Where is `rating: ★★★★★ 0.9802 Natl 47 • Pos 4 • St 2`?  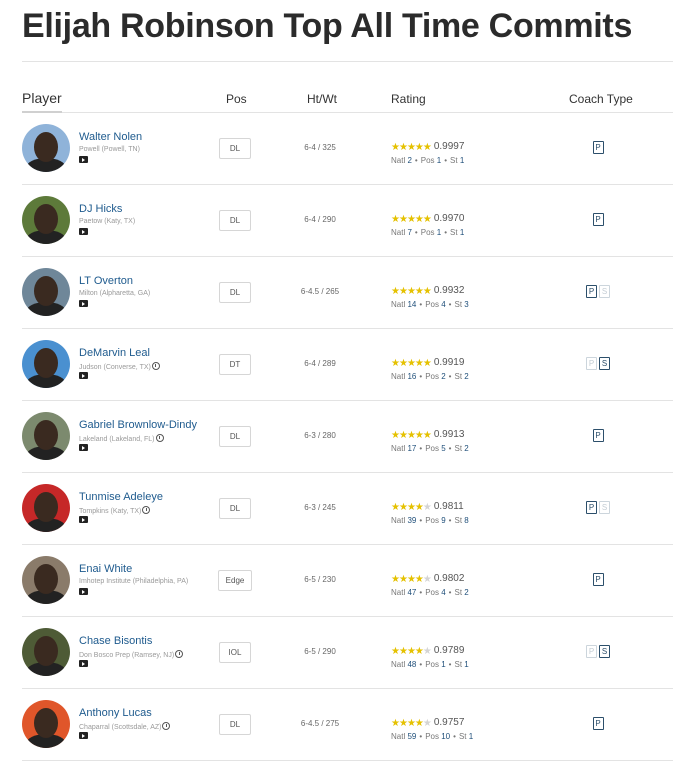 rating: ★★★★★ 0.9802 Natl 47 • Pos 4 • St 2 is located at coordinates (430, 582).